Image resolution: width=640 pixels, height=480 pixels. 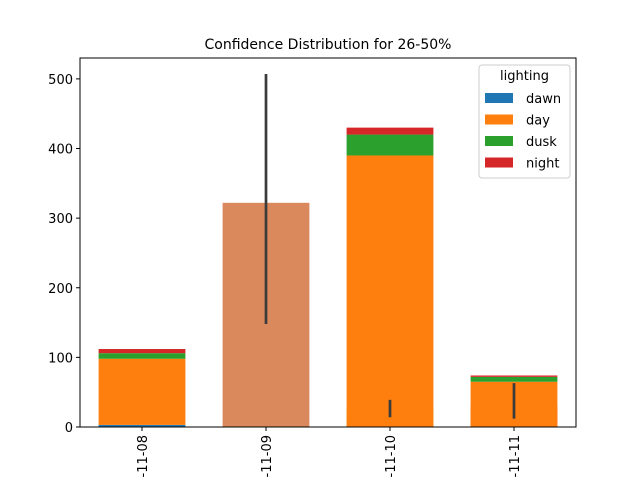 What do you see at coordinates (538, 121) in the screenshot?
I see `legend-label-day: day` at bounding box center [538, 121].